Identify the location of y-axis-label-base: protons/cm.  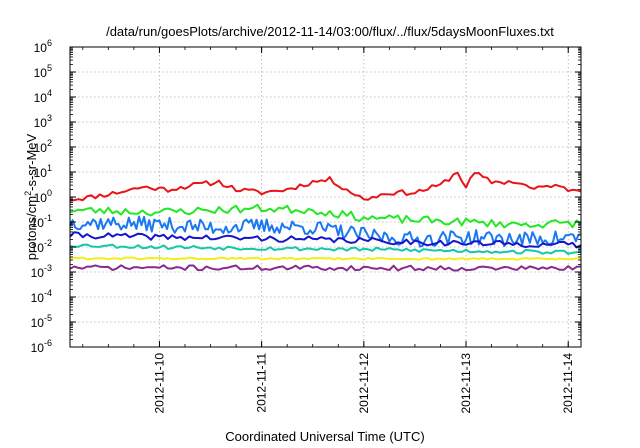
(31, 228).